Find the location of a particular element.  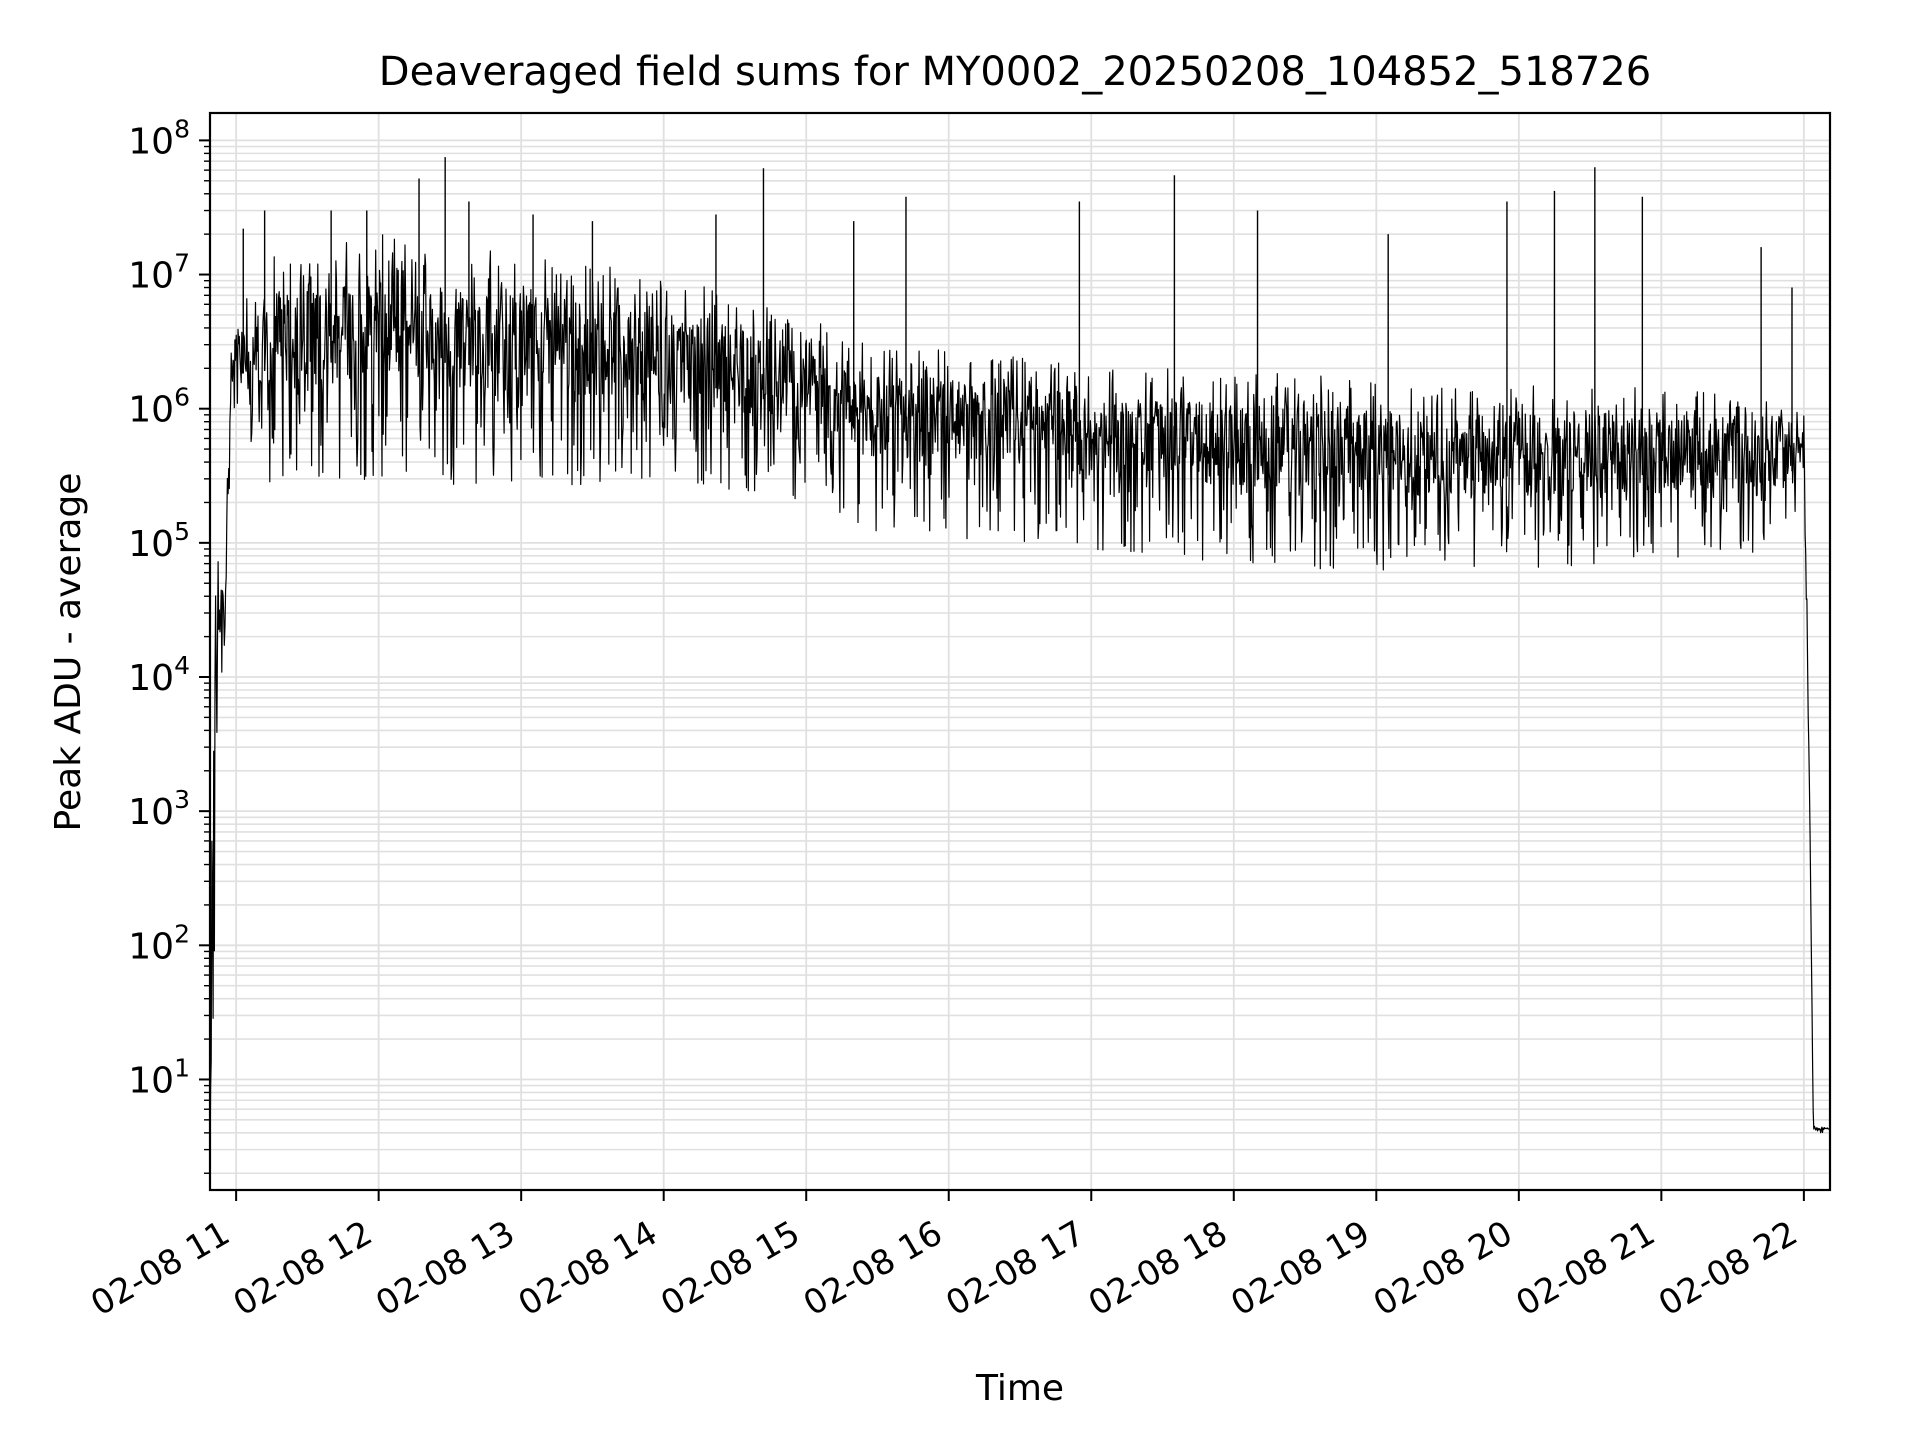

y-tick-label: 10⁴ is located at coordinates (159, 675).